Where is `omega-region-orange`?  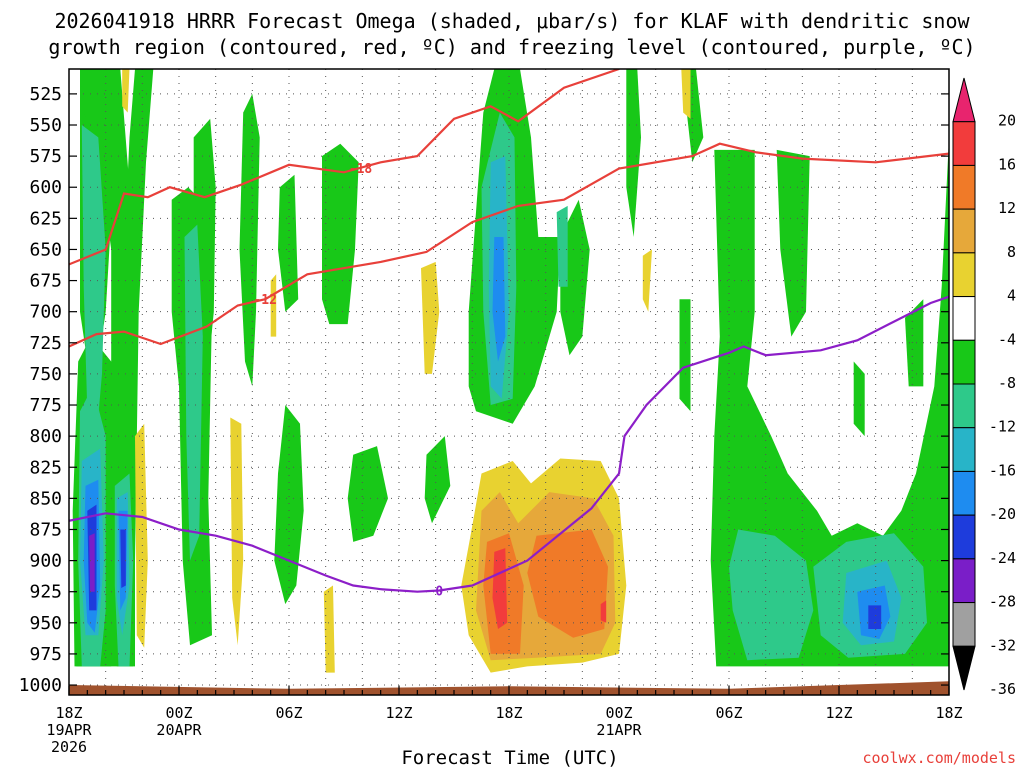
omega-region-orange is located at coordinates (567, 583).